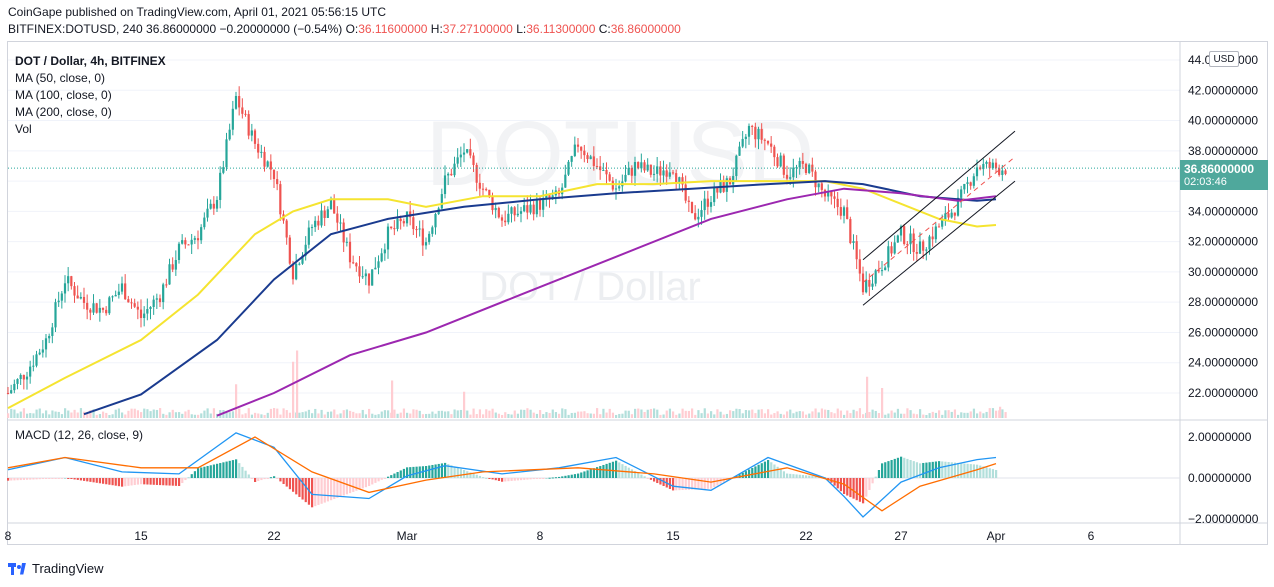  What do you see at coordinates (281, 29) in the screenshot?
I see `change-value: −0.20000000 (−0.54%)` at bounding box center [281, 29].